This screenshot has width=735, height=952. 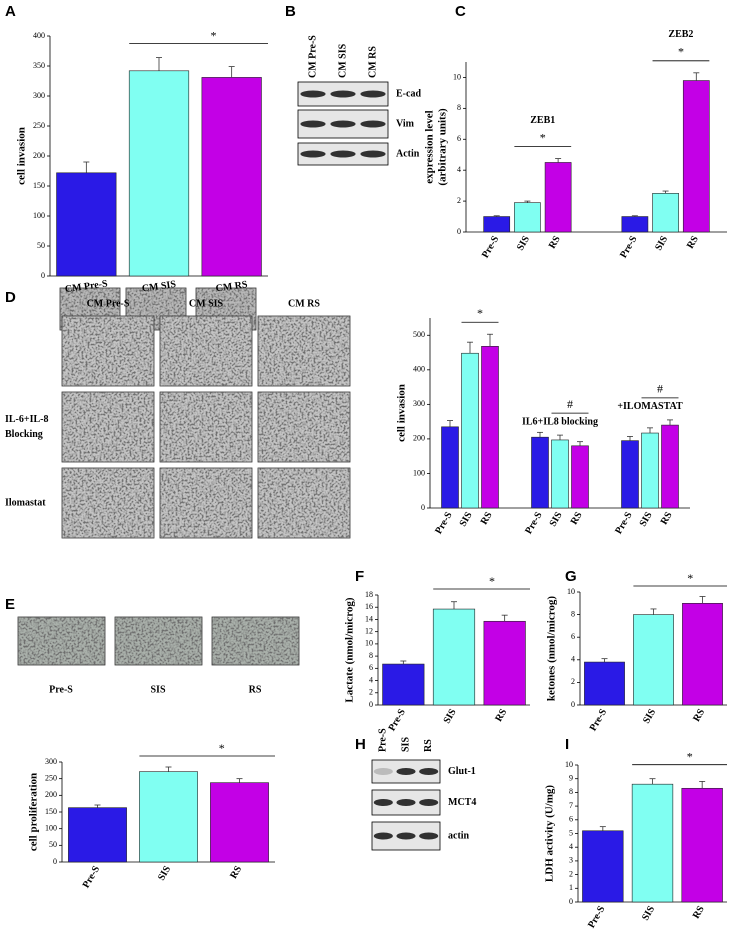 What do you see at coordinates (25, 502) in the screenshot?
I see `image-row-label: Ilomastat` at bounding box center [25, 502].